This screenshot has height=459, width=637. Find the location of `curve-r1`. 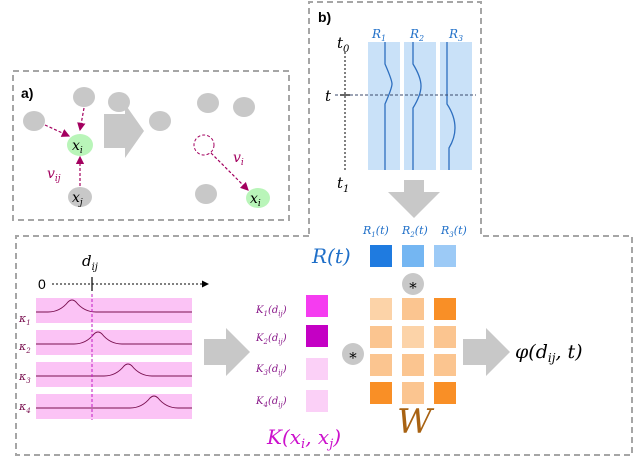

curve-r1 is located at coordinates (388, 106).